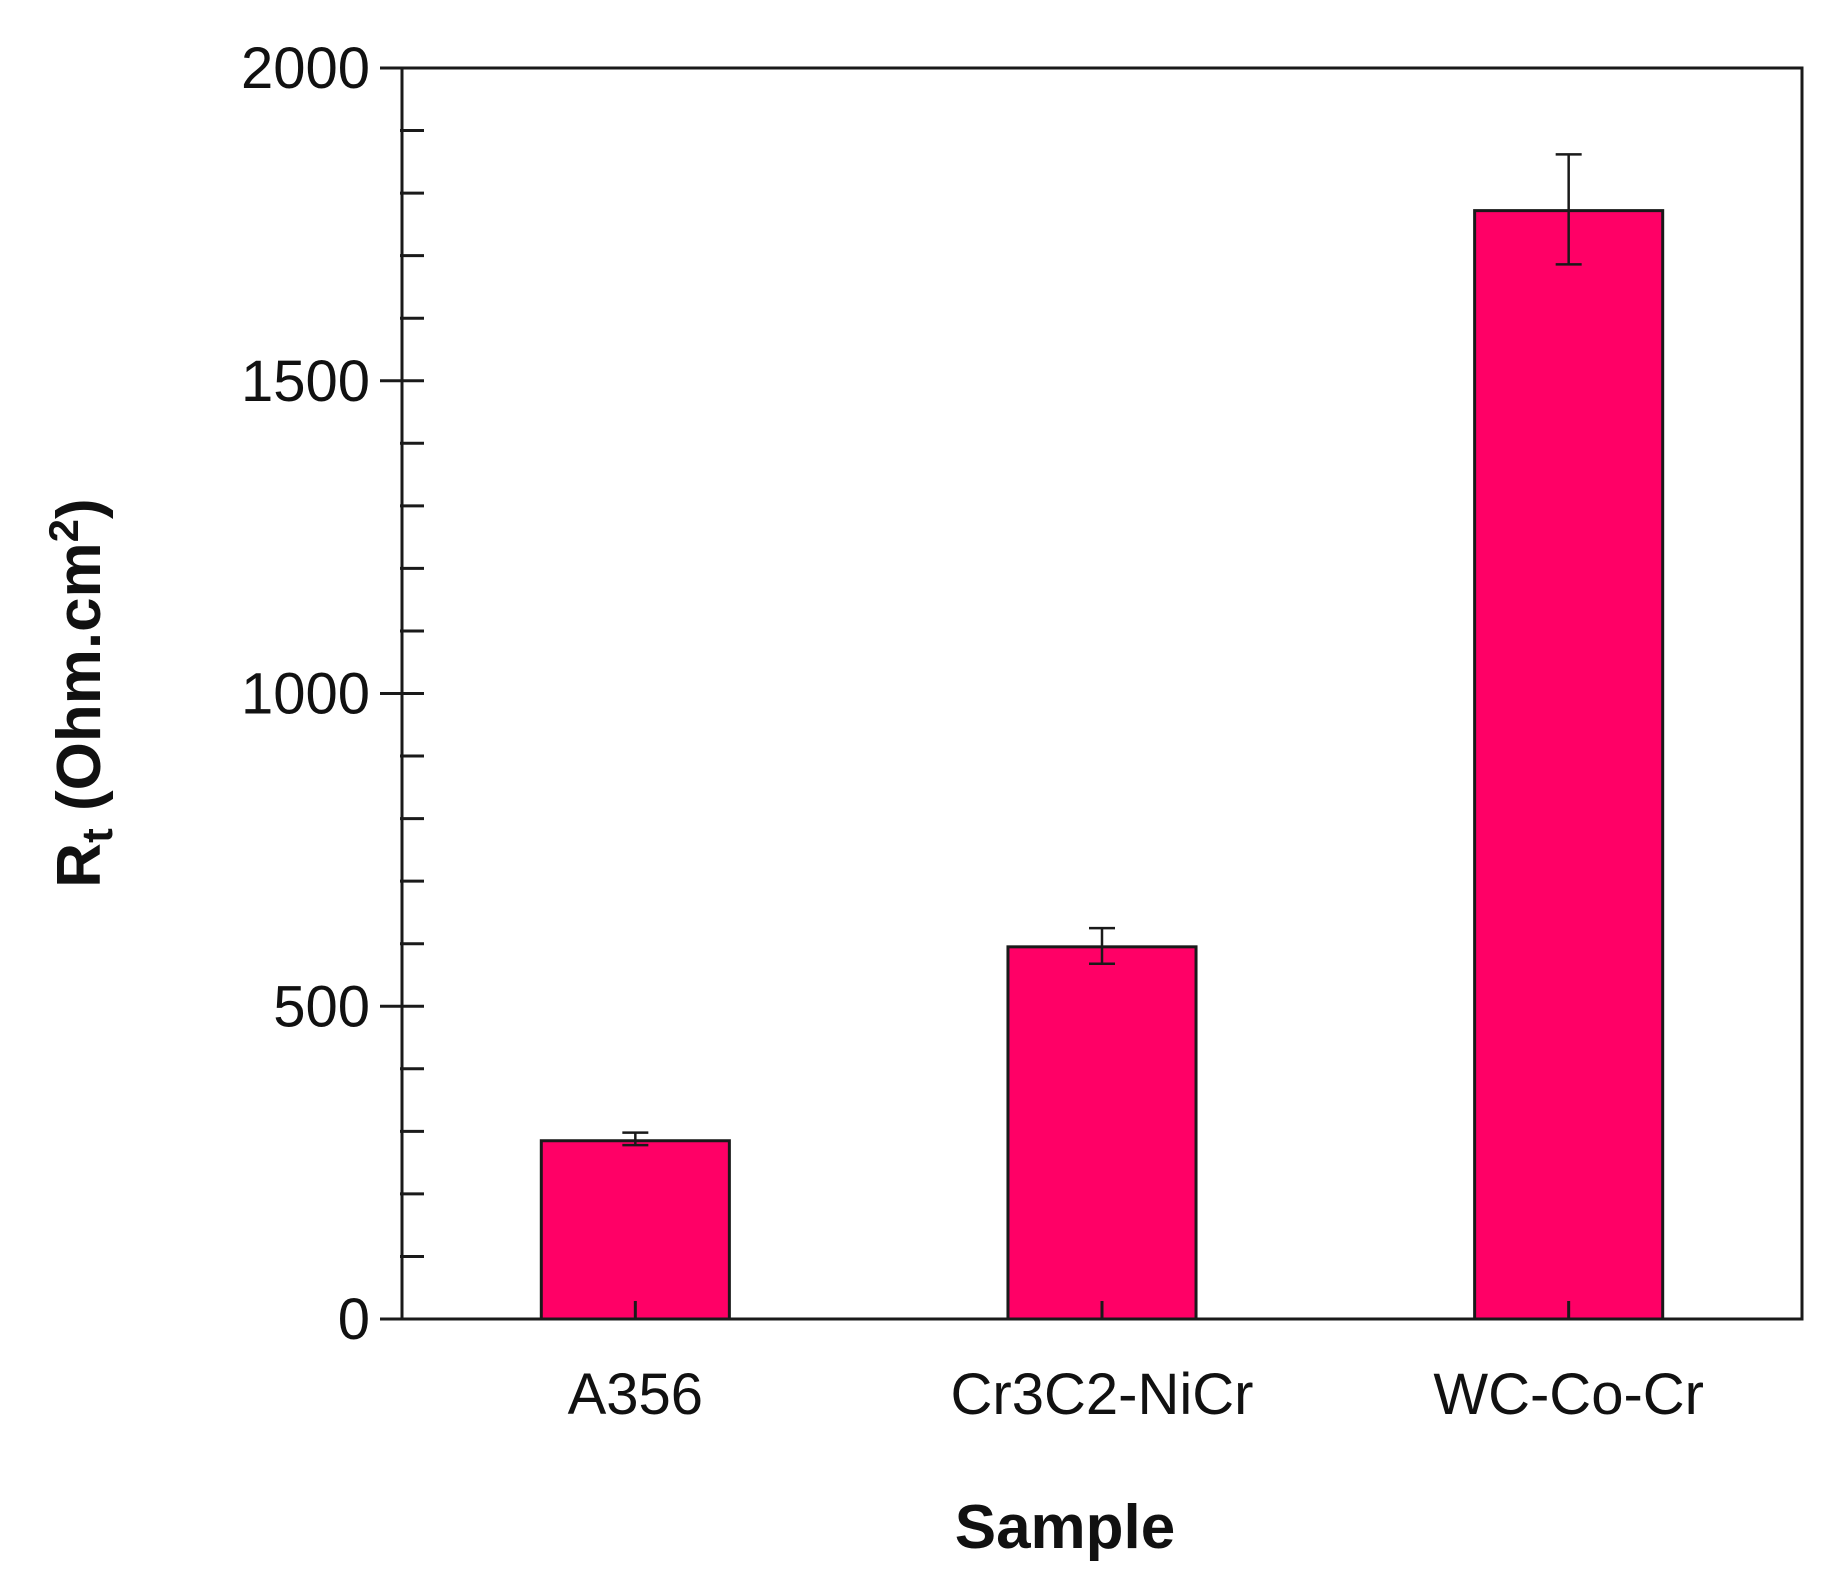 This screenshot has height=1583, width=1828. What do you see at coordinates (354, 1319) in the screenshot?
I see `y-tick-label-0: 0` at bounding box center [354, 1319].